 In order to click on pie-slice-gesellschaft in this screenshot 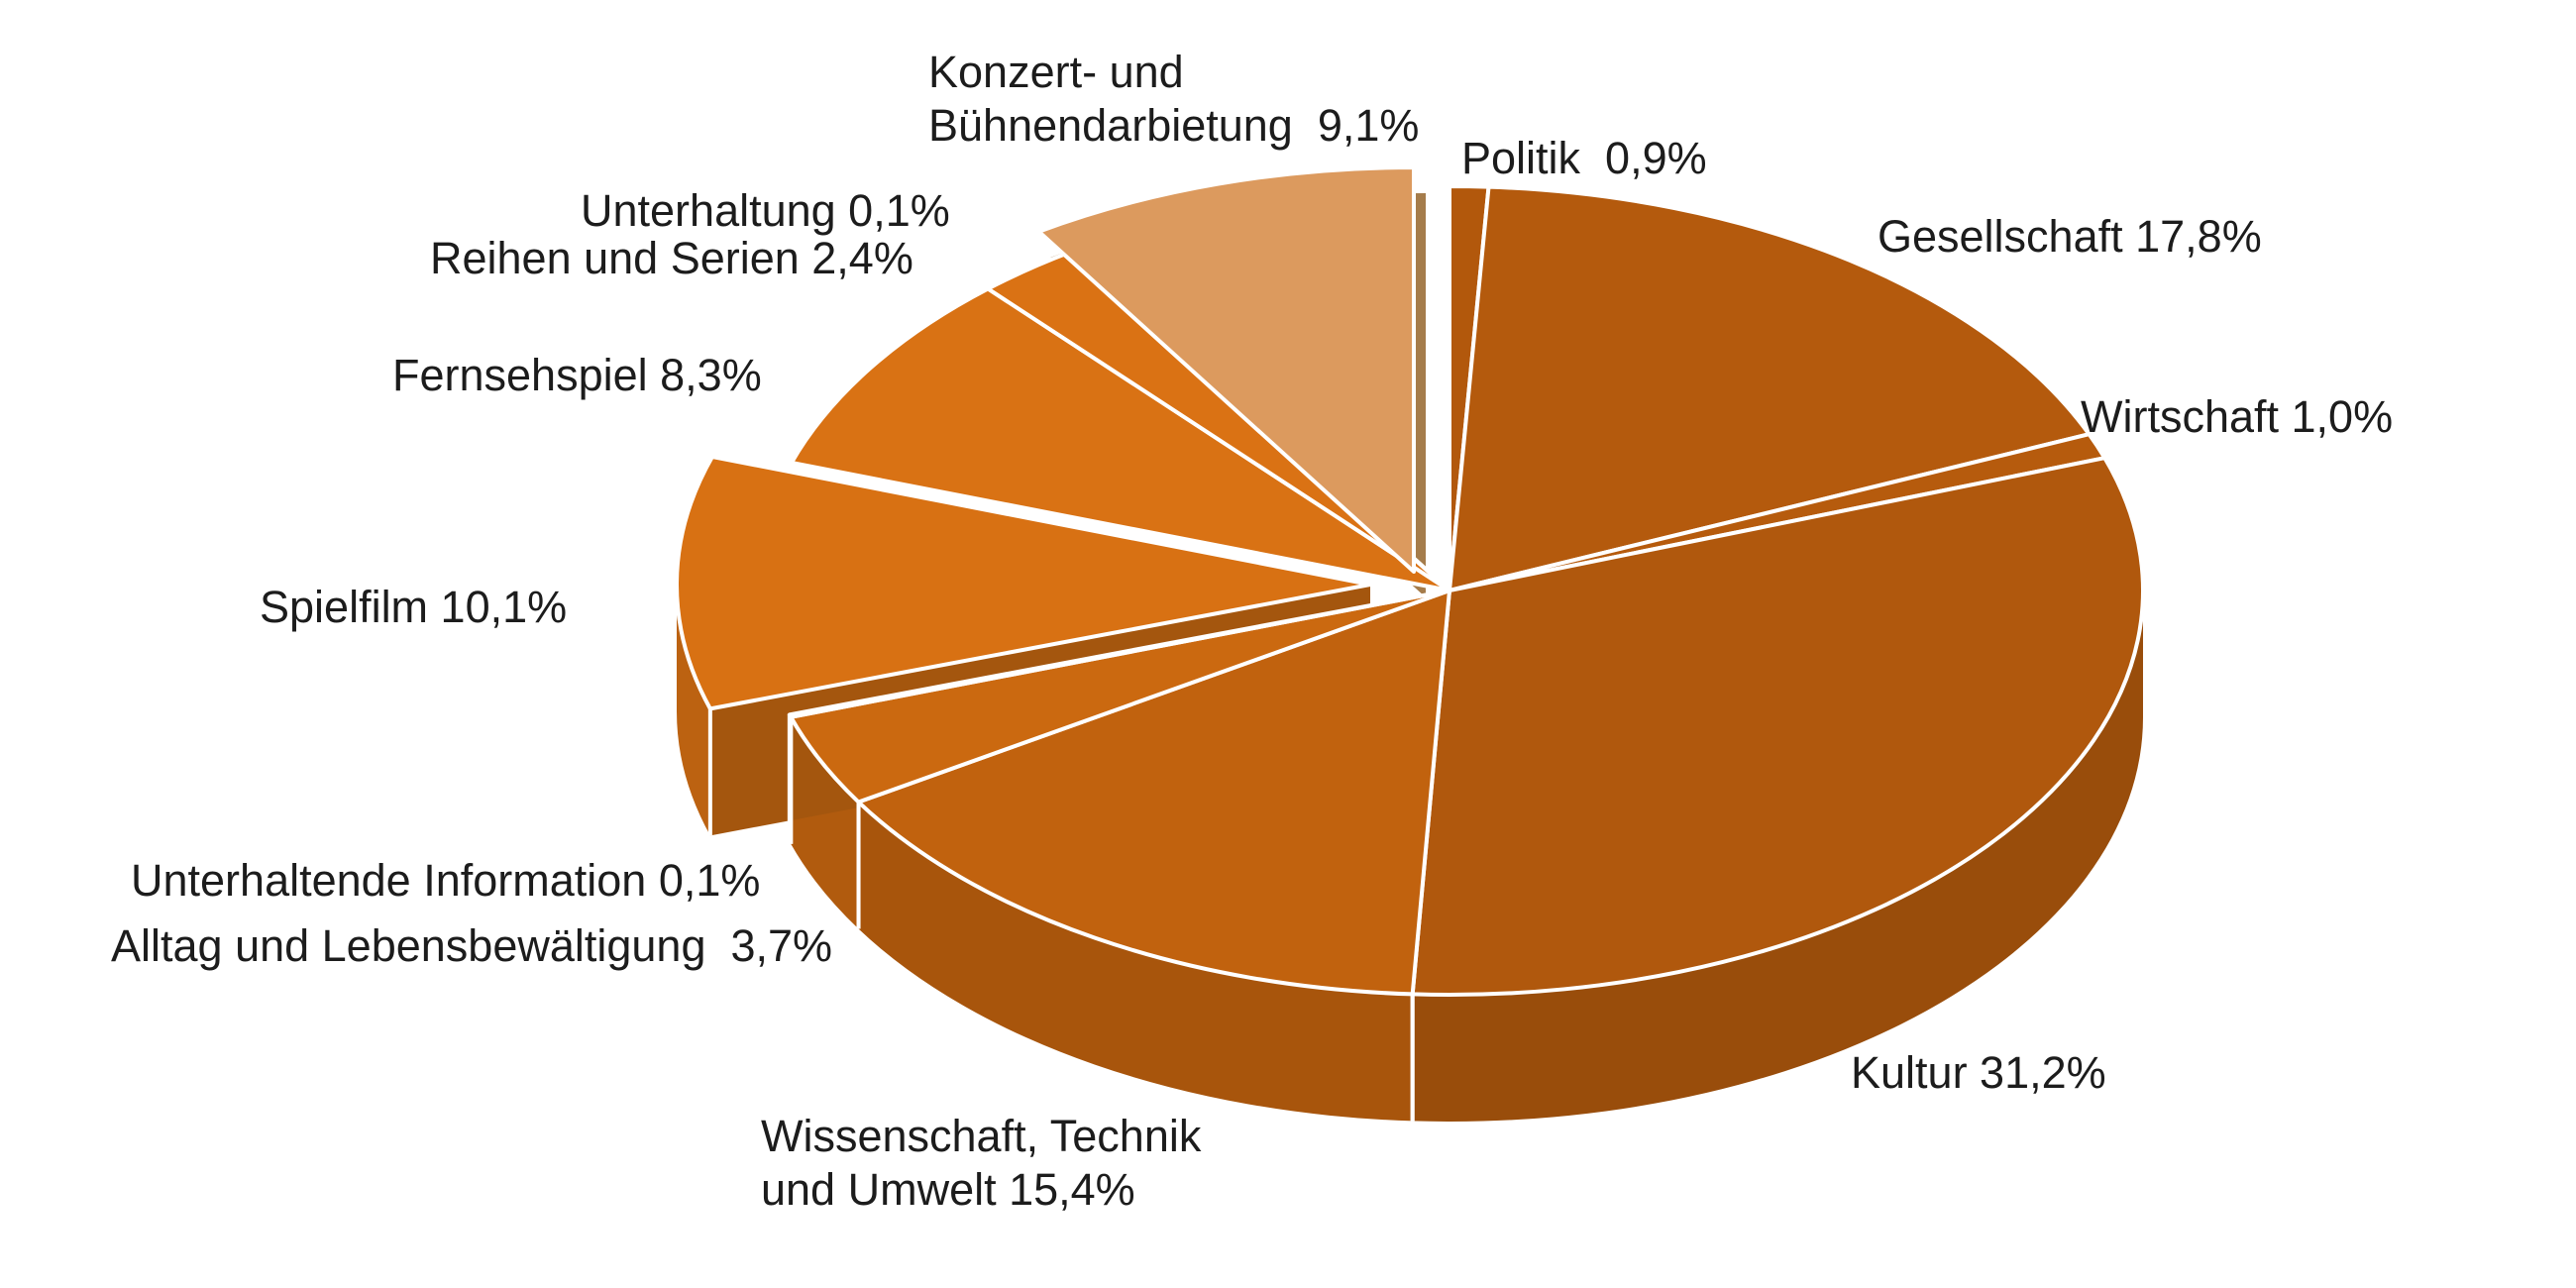, I will do `click(1770, 388)`.